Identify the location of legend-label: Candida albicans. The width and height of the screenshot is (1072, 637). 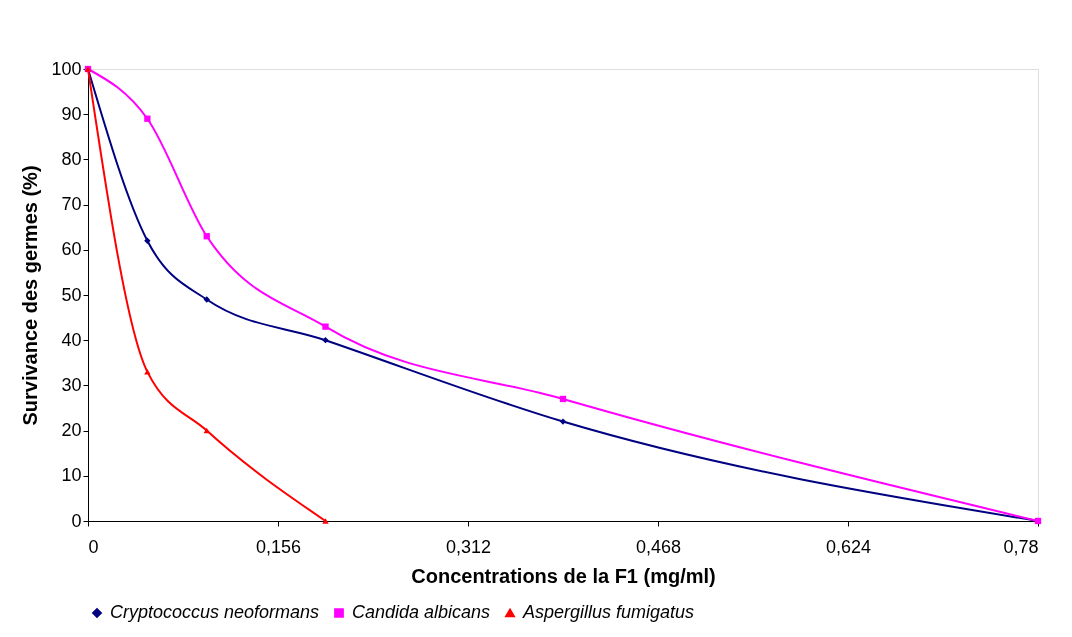
(421, 612).